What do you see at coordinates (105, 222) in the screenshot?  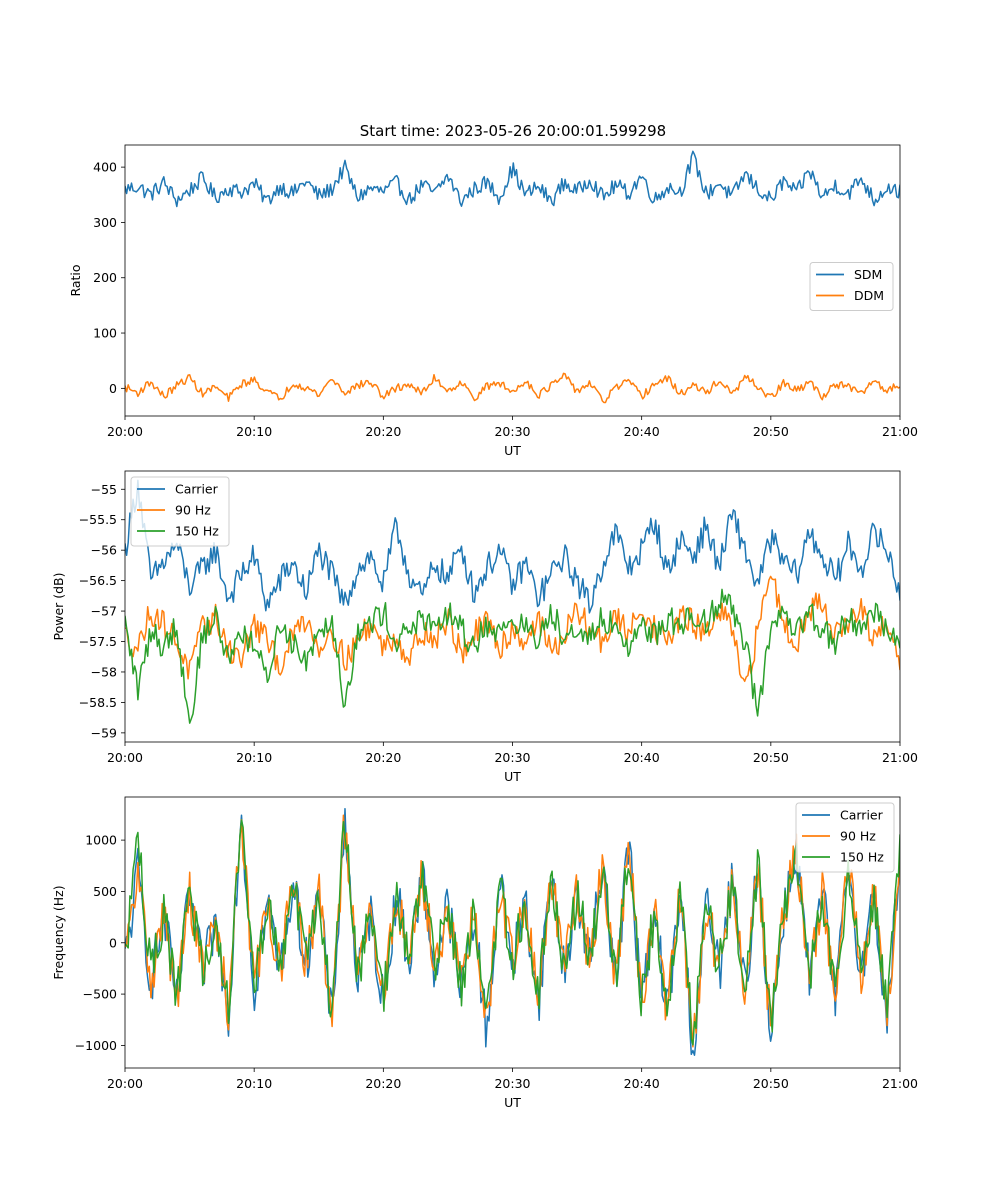 I see `y-tick-label: 300` at bounding box center [105, 222].